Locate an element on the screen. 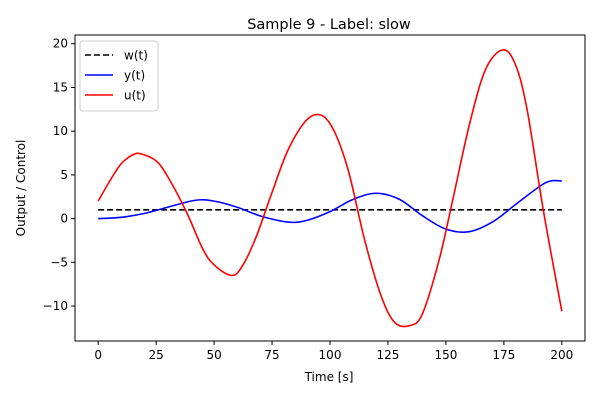 The image size is (600, 400). x-tick-label: 50 is located at coordinates (213, 355).